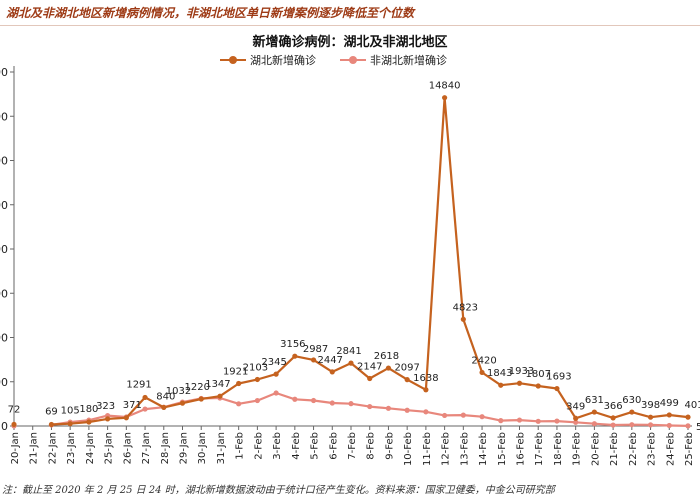 This screenshot has width=700, height=500. Describe the element at coordinates (692, 405) in the screenshot. I see `series-0-data-label-36: 401` at that location.